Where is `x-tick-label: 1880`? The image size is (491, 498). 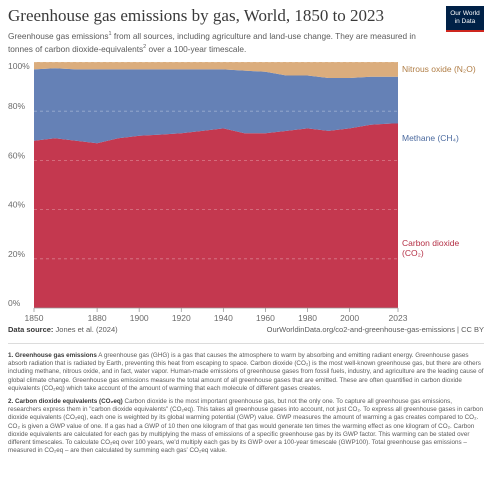 x-tick-label: 1880 is located at coordinates (97, 317).